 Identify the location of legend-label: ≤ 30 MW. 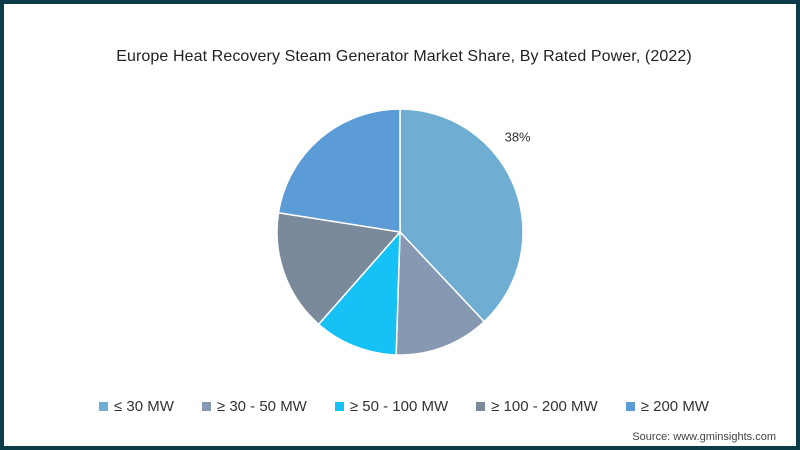
(144, 406).